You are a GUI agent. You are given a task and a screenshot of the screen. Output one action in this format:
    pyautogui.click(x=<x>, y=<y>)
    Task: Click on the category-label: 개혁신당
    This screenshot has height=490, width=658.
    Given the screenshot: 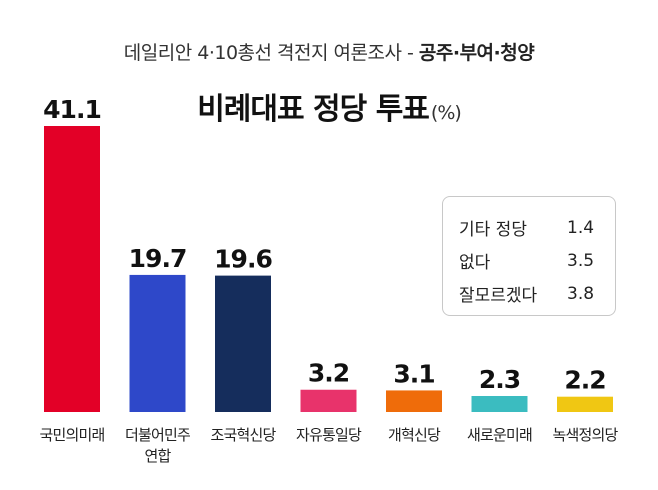 What is the action you would take?
    pyautogui.click(x=414, y=435)
    